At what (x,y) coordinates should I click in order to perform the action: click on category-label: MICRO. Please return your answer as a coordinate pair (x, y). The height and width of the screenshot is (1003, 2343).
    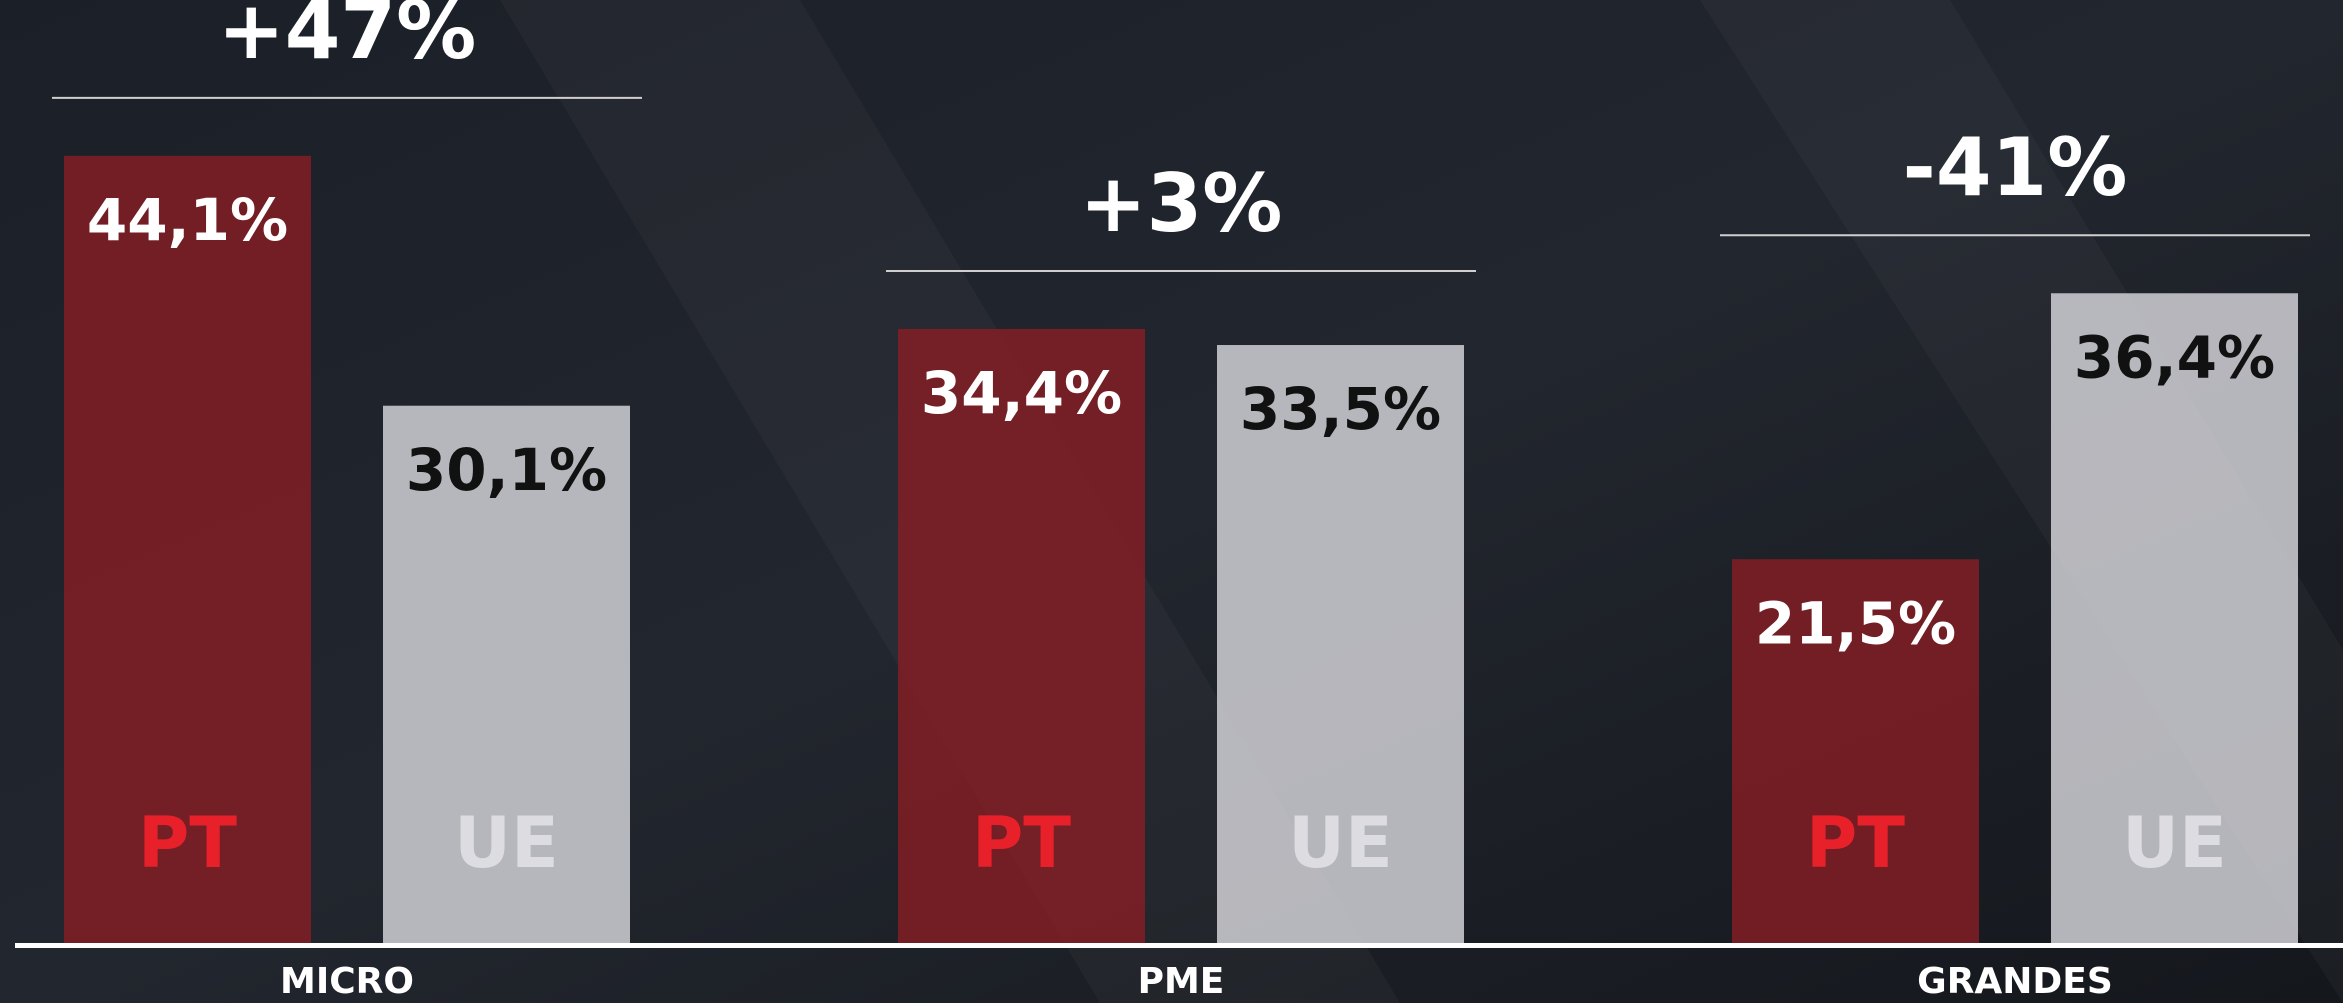
    Looking at the image, I should click on (347, 981).